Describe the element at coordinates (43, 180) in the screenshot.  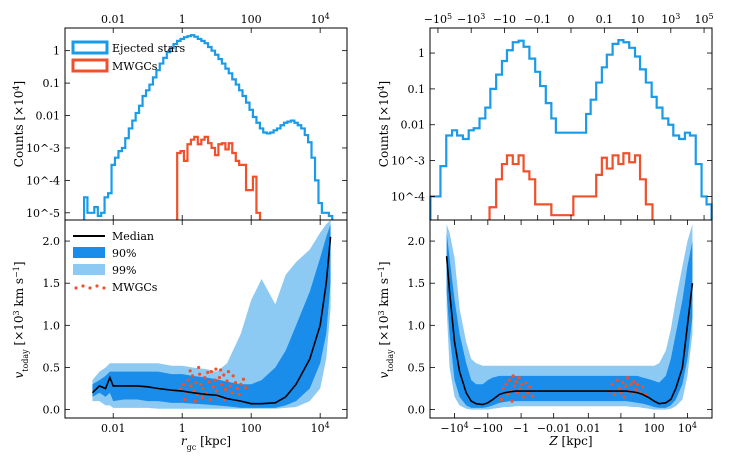
I see `tl-ytick-label: 10^-4` at that location.